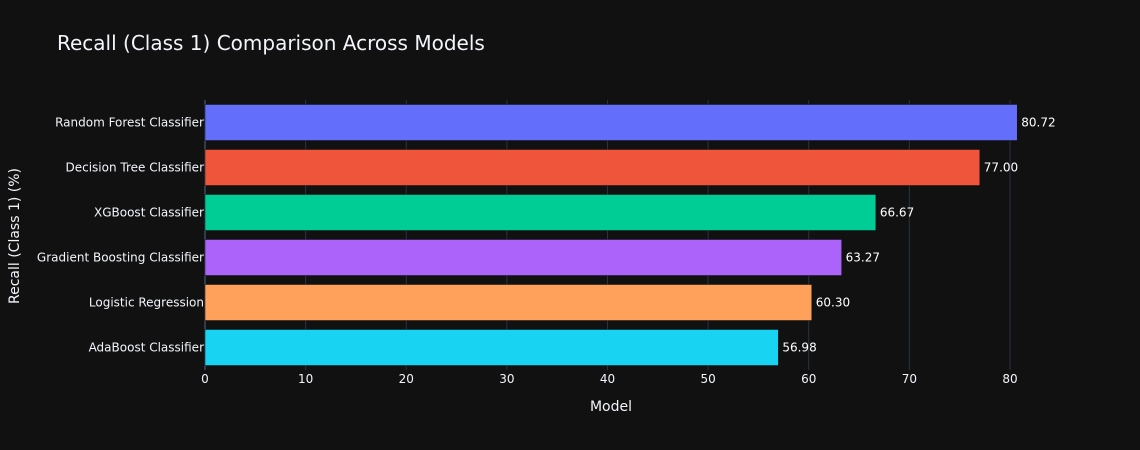 The image size is (1140, 450). I want to click on x-tick-label: 70, so click(909, 379).